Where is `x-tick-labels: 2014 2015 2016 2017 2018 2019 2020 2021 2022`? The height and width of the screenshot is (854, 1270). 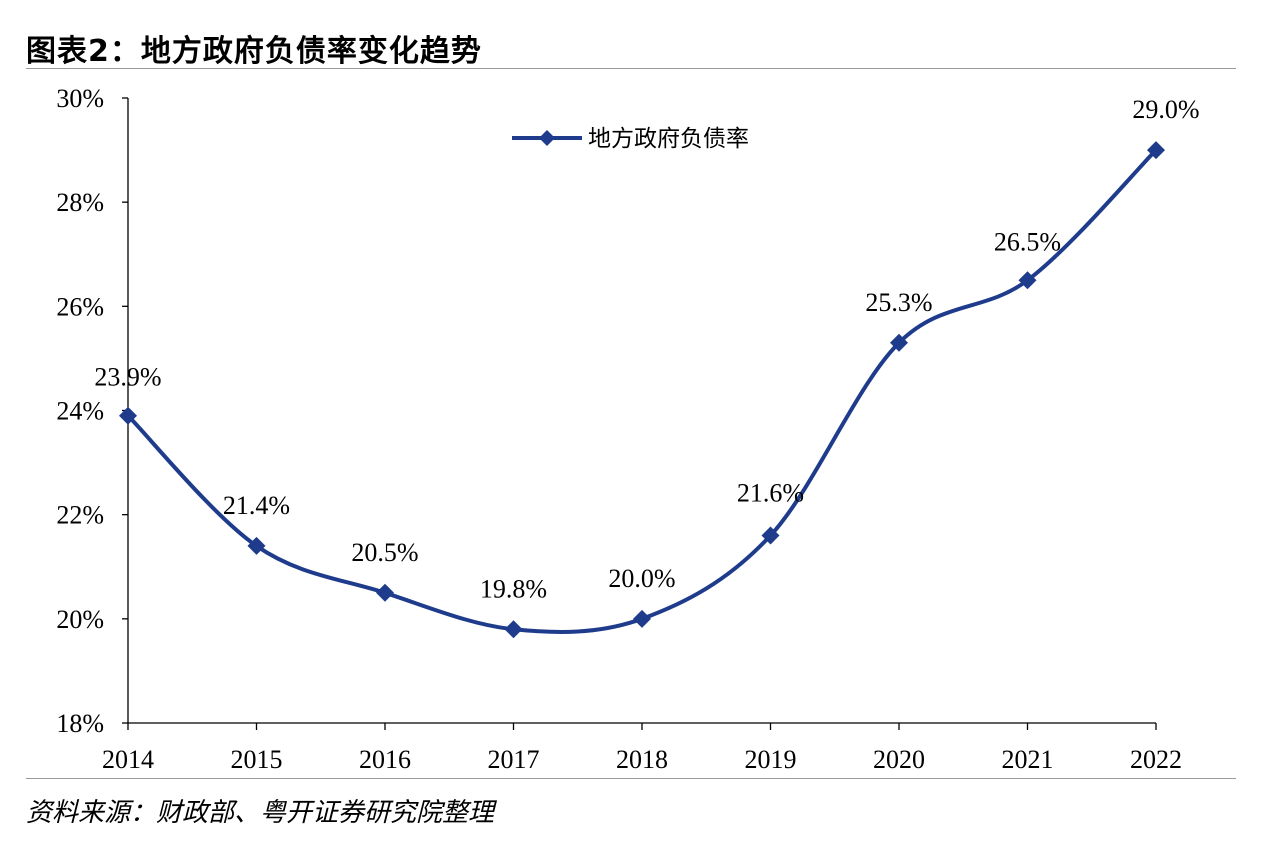
x-tick-labels: 2014 2015 2016 2017 2018 2019 2020 2021 2022 is located at coordinates (642, 759).